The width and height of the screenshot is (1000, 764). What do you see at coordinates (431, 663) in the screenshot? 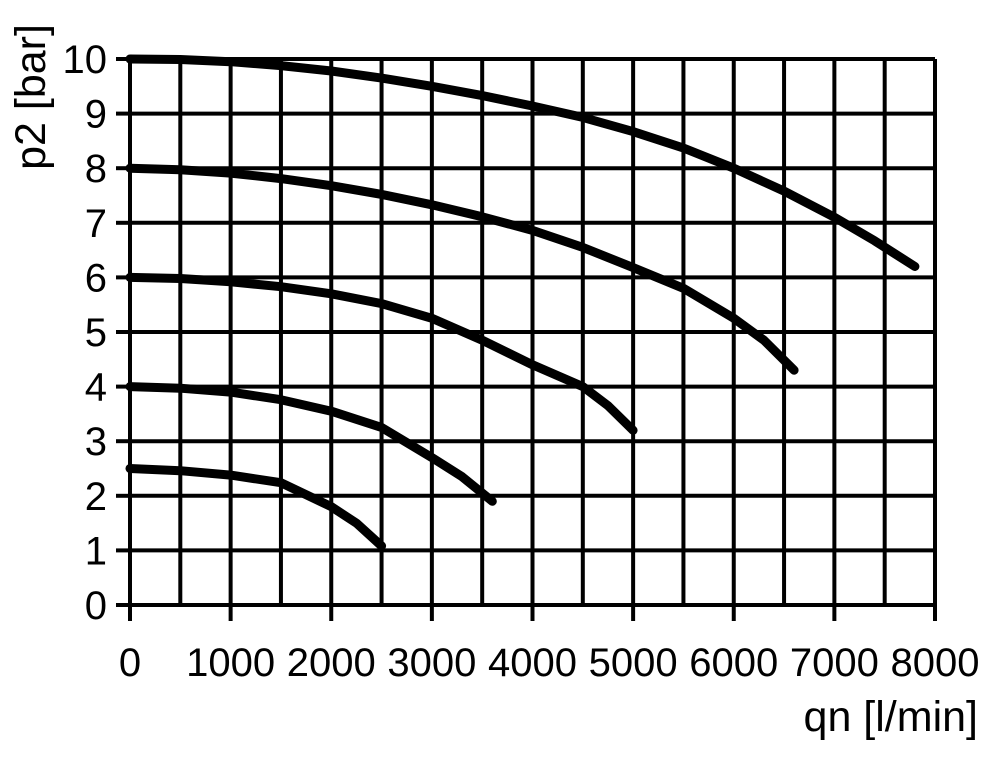
I see `x-tick-label: 3000` at bounding box center [431, 663].